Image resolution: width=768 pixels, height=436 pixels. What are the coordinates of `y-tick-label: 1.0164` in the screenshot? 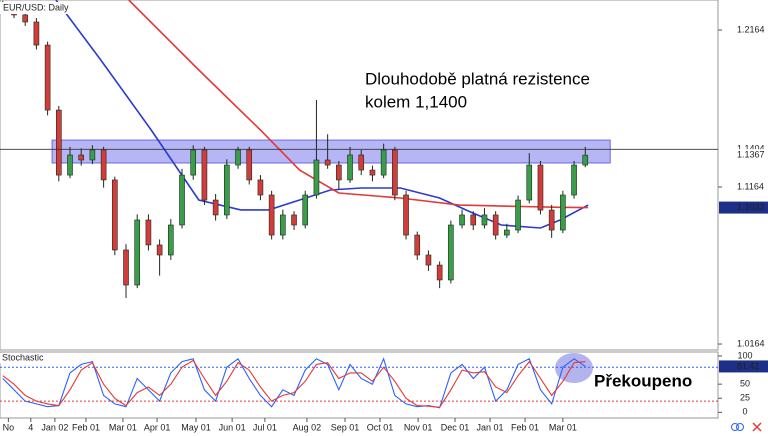 It's located at (751, 343).